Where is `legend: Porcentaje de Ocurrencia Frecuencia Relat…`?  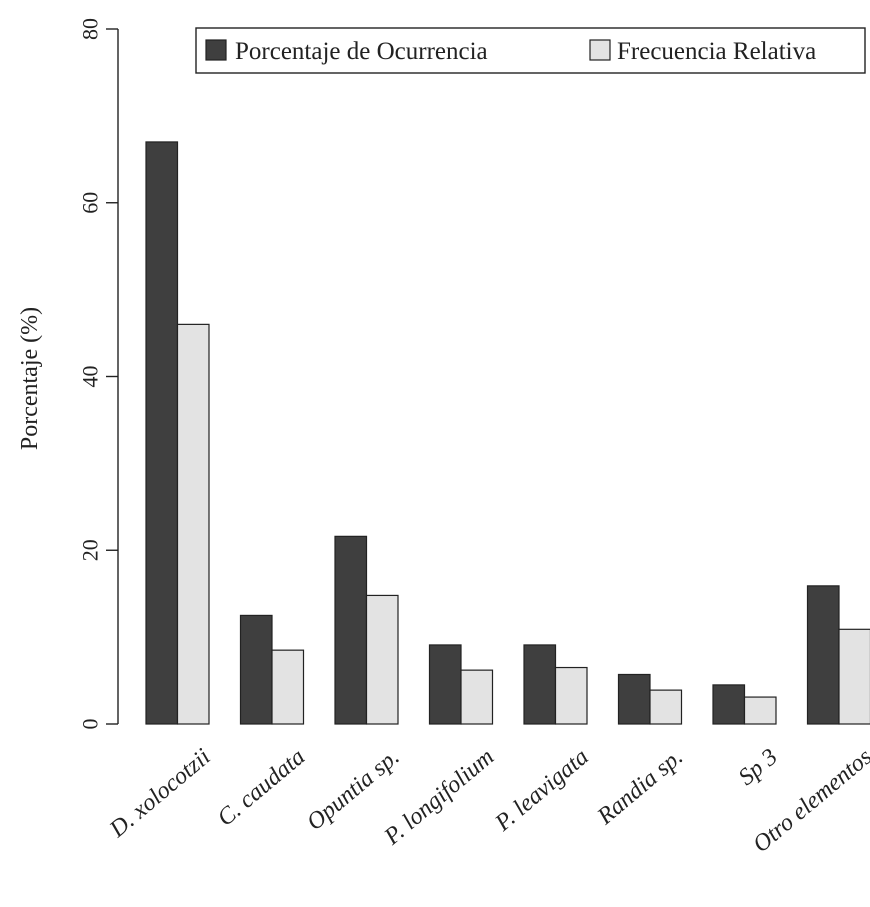 legend: Porcentaje de Ocurrencia Frecuencia Relat… is located at coordinates (530, 50).